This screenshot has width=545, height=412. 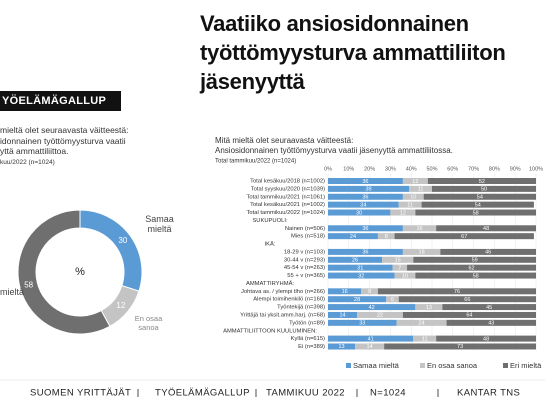 I want to click on bar-value-label: 67, so click(x=464, y=237).